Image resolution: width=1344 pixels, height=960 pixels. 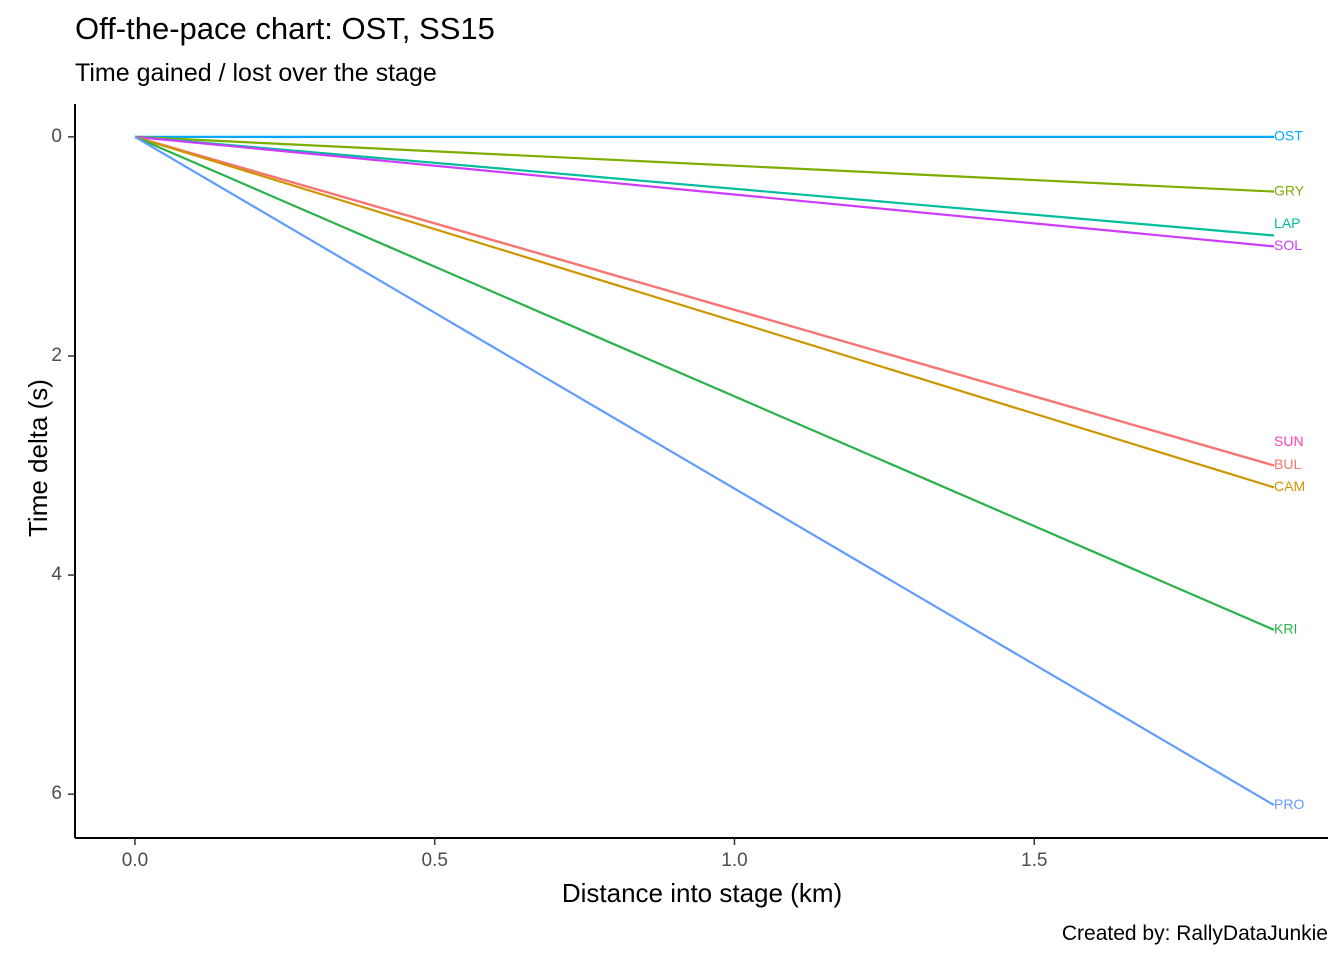 What do you see at coordinates (1285, 629) in the screenshot?
I see `series-label-kri: KRI` at bounding box center [1285, 629].